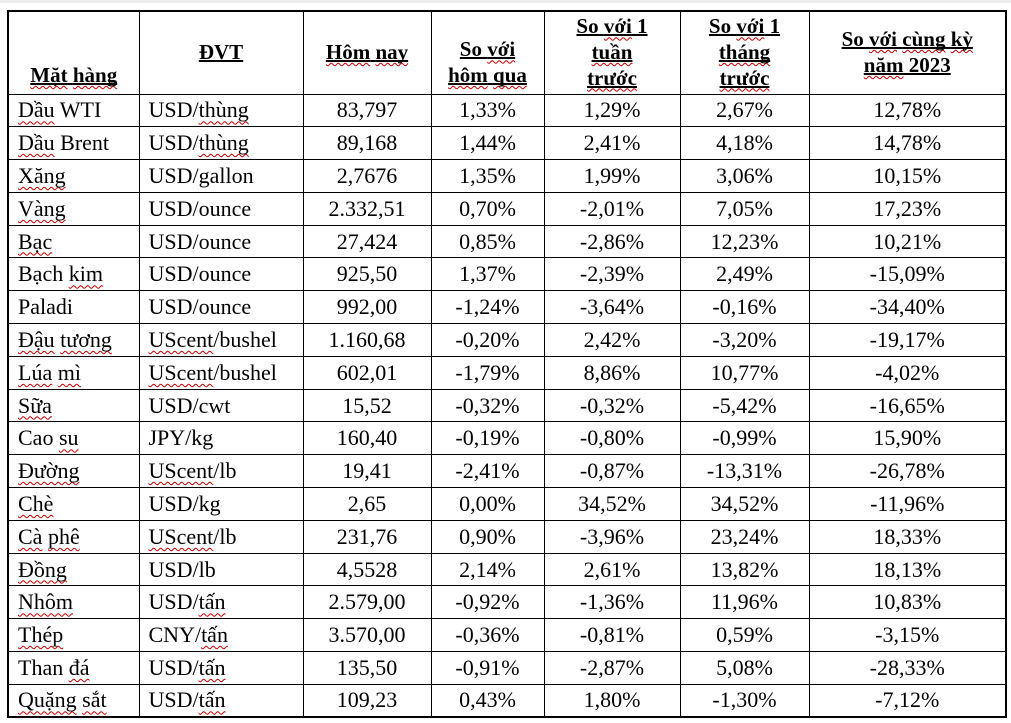 The image size is (1011, 723). I want to click on word: CNY/, so click(175, 635).